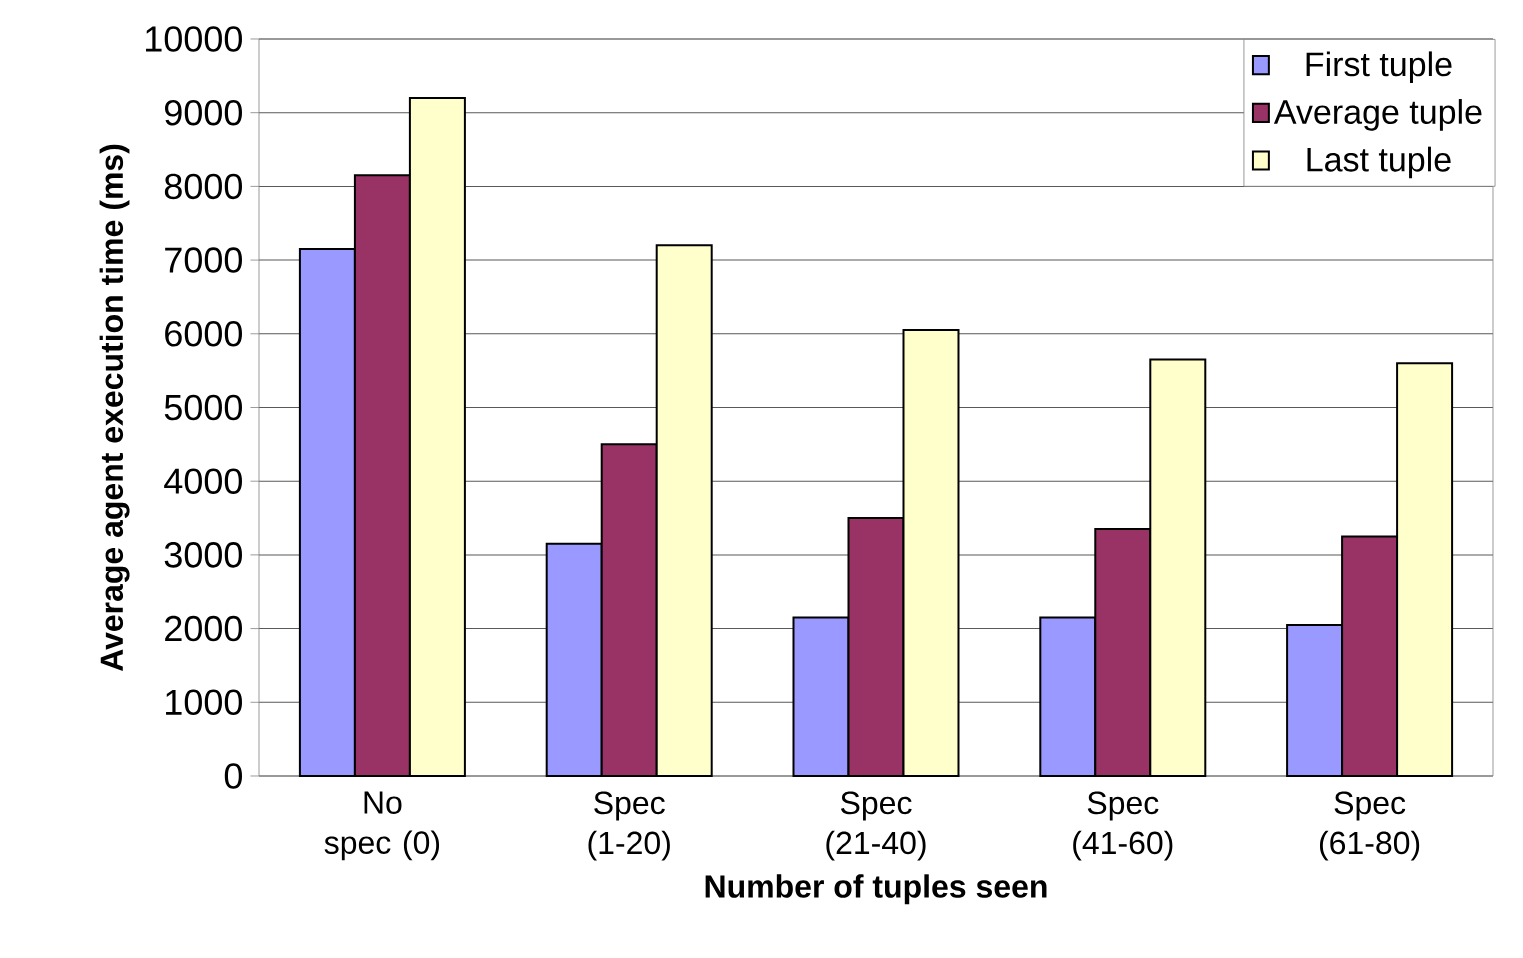  Describe the element at coordinates (203, 628) in the screenshot. I see `y-tick-label: 2000` at that location.